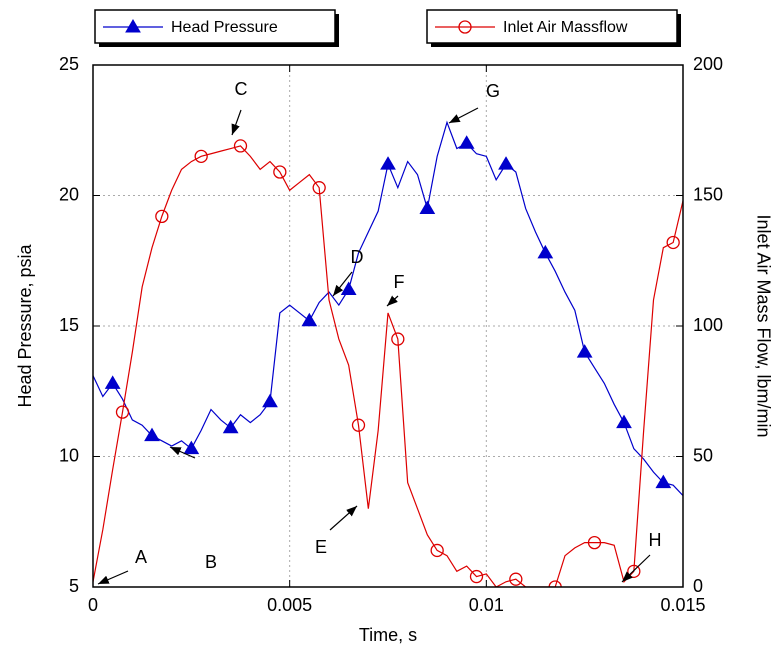  Describe the element at coordinates (565, 27) in the screenshot. I see `legend-label: Inlet Air Massflow` at that location.